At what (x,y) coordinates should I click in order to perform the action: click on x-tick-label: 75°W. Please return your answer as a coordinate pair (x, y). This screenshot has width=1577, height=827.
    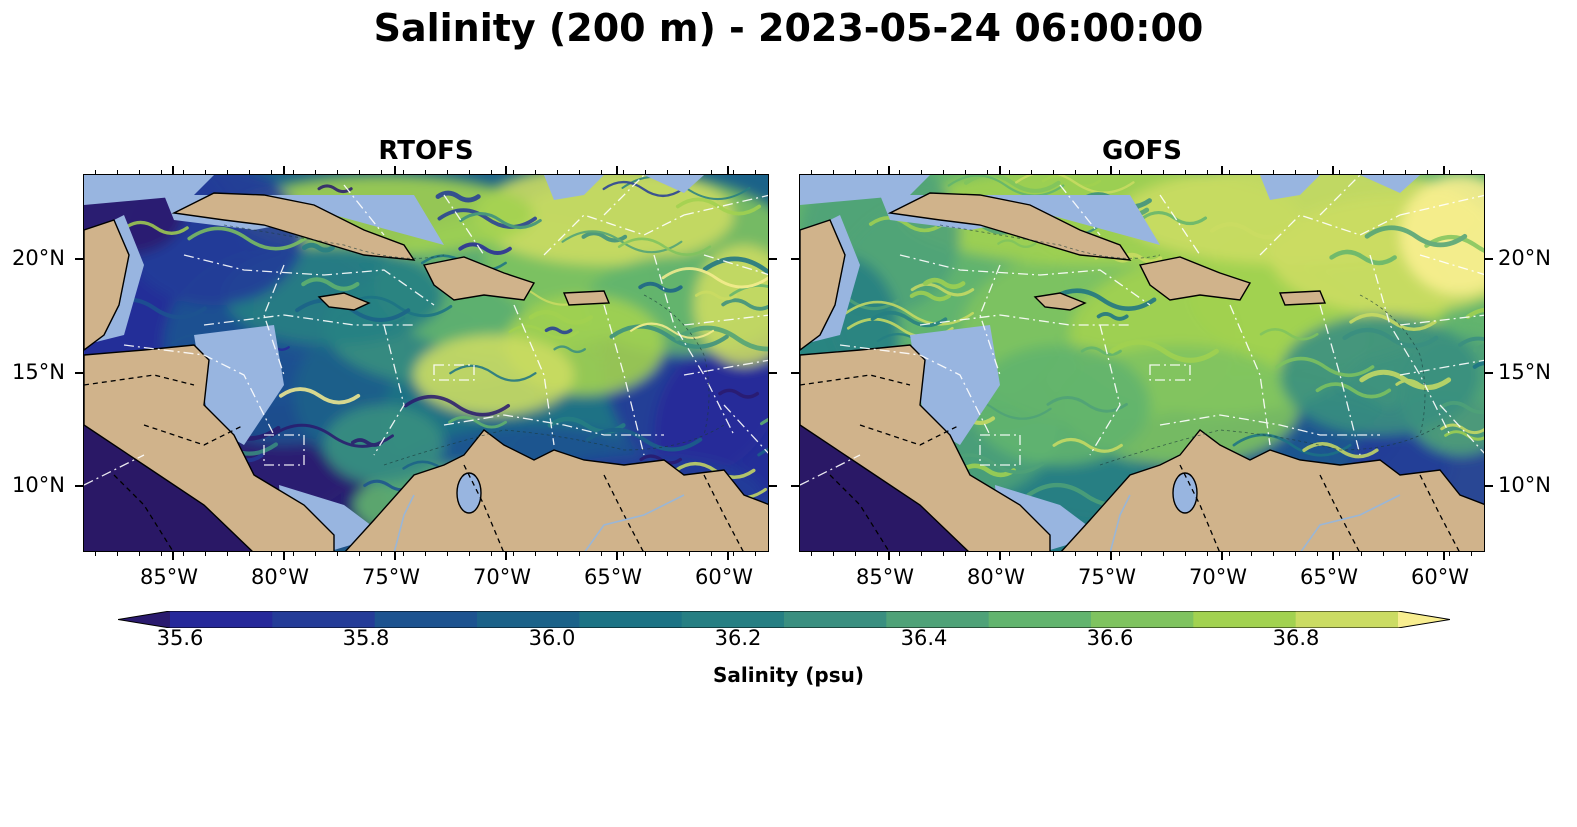
    Looking at the image, I should click on (1107, 577).